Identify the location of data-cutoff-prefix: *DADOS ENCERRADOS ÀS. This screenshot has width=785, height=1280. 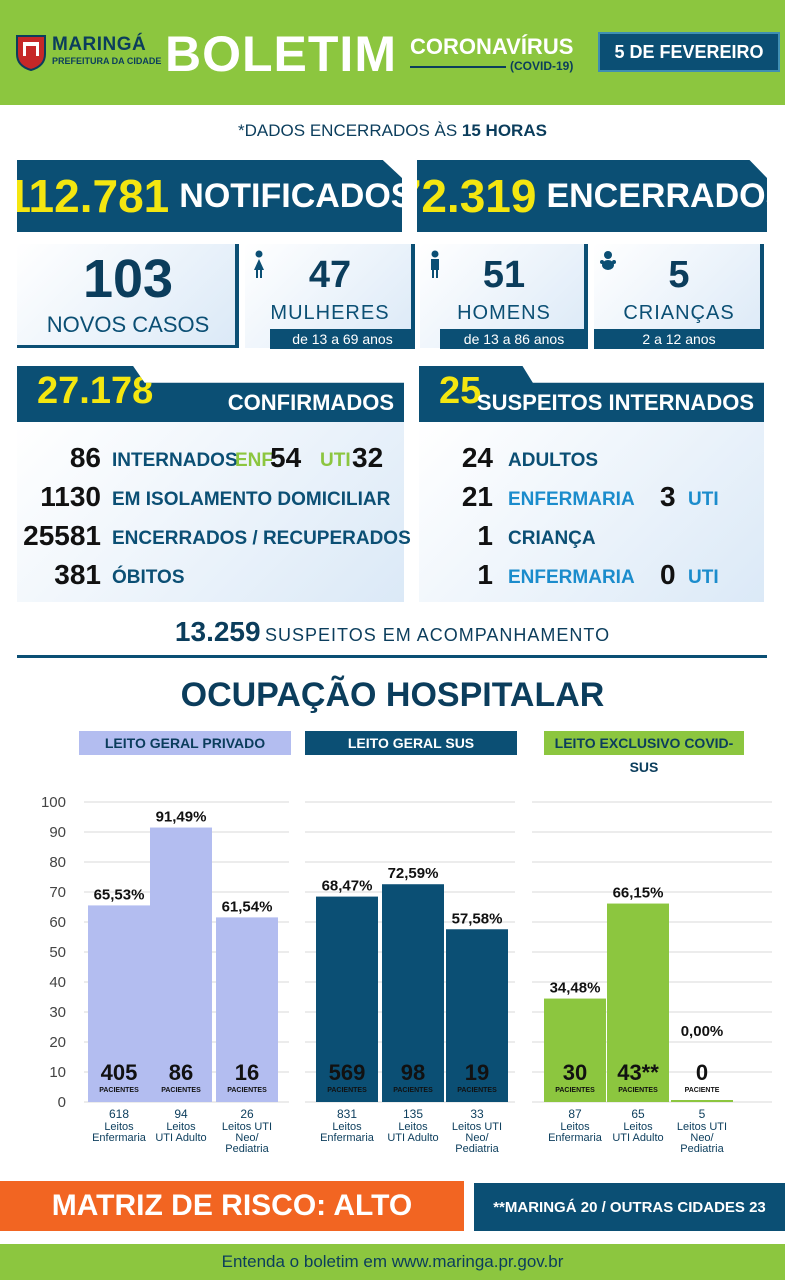
(350, 130).